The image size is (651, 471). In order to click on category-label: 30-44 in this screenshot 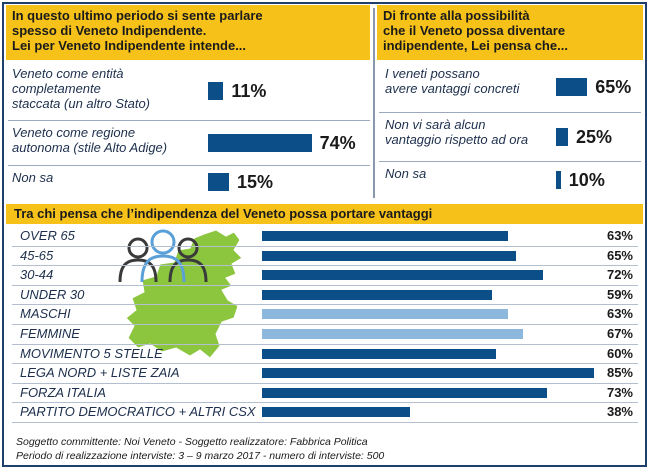, I will do `click(37, 275)`.